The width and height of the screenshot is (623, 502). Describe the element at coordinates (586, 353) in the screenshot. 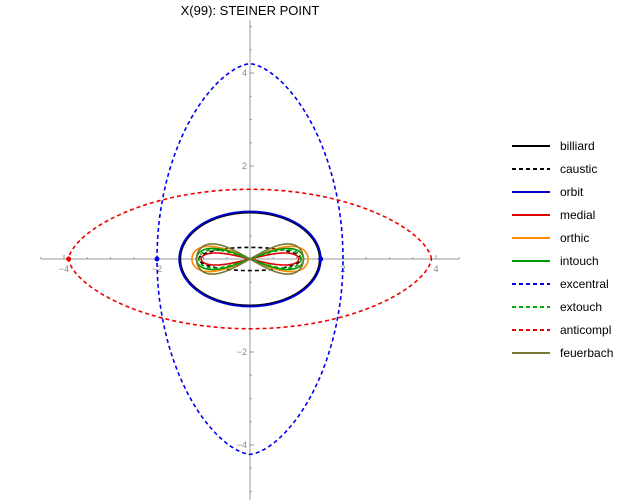

I see `legend-label-feuerbach: feuerbach` at that location.